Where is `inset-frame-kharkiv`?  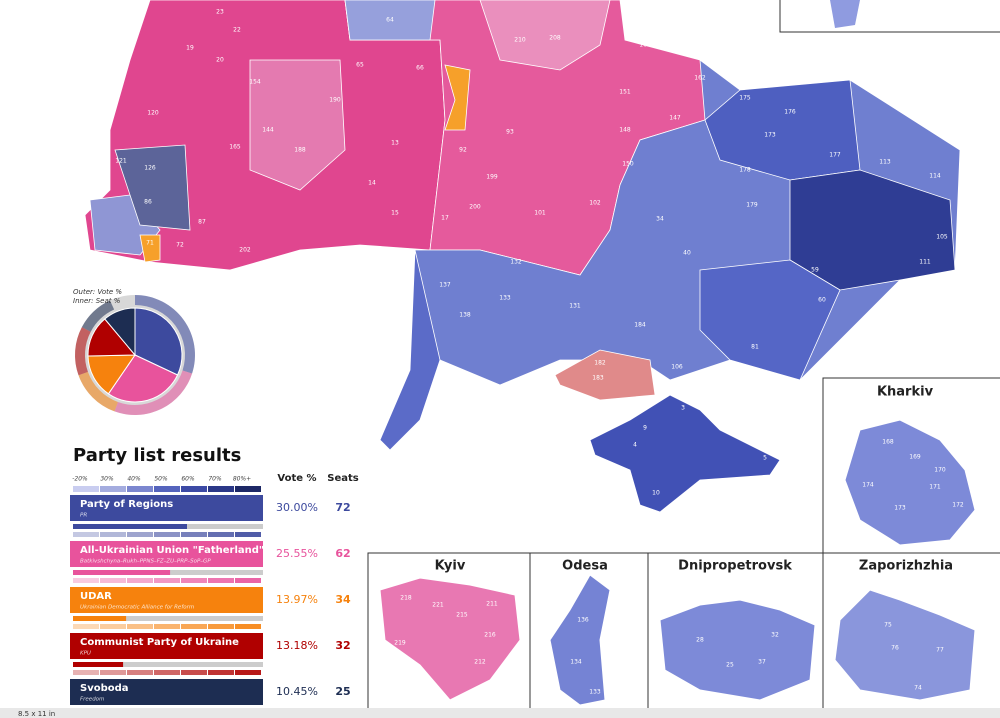 inset-frame-kharkiv is located at coordinates (911, 465).